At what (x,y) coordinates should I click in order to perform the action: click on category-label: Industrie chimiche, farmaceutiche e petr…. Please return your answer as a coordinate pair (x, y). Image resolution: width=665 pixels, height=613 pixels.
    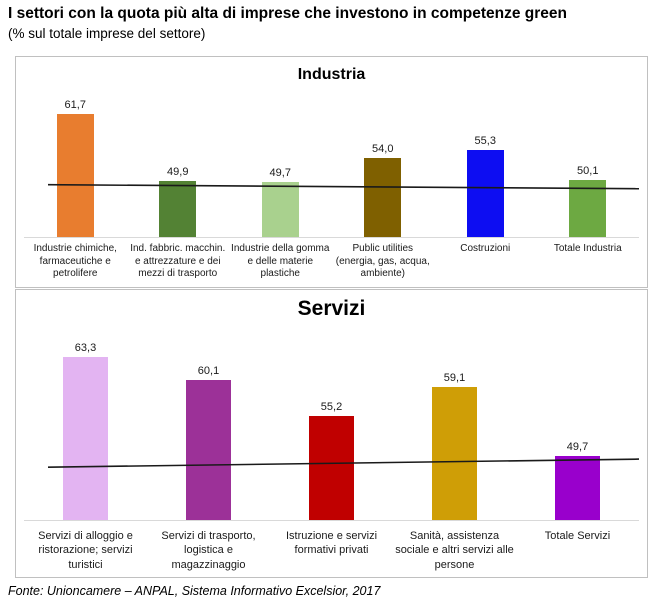
    Looking at the image, I should click on (75, 261).